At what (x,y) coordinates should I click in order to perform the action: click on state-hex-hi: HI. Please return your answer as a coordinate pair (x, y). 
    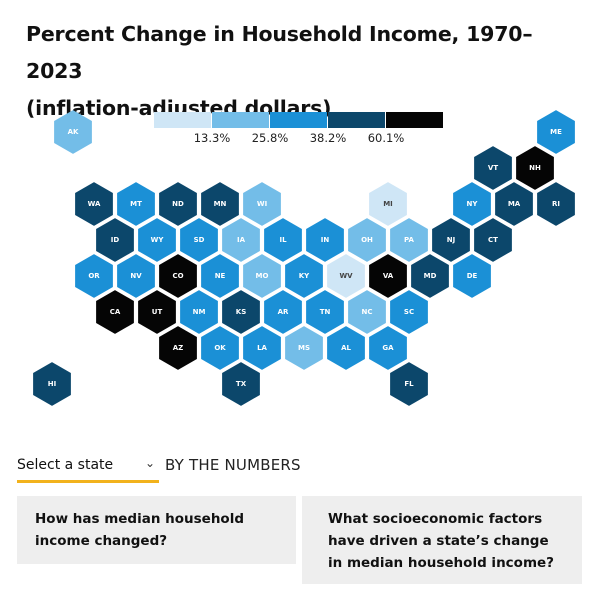
    Looking at the image, I should click on (52, 384).